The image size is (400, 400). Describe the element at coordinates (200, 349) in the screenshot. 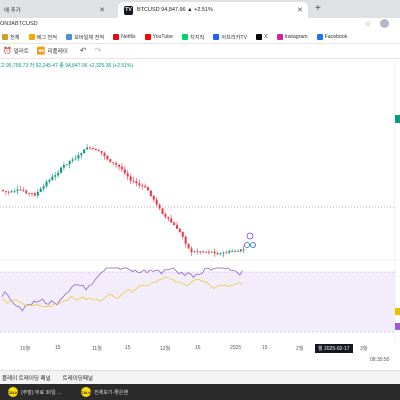

I see `time-axis: 10월 15 11월 15 12월 16 2025 15 2월 3월 월 2025-02-17` at that location.